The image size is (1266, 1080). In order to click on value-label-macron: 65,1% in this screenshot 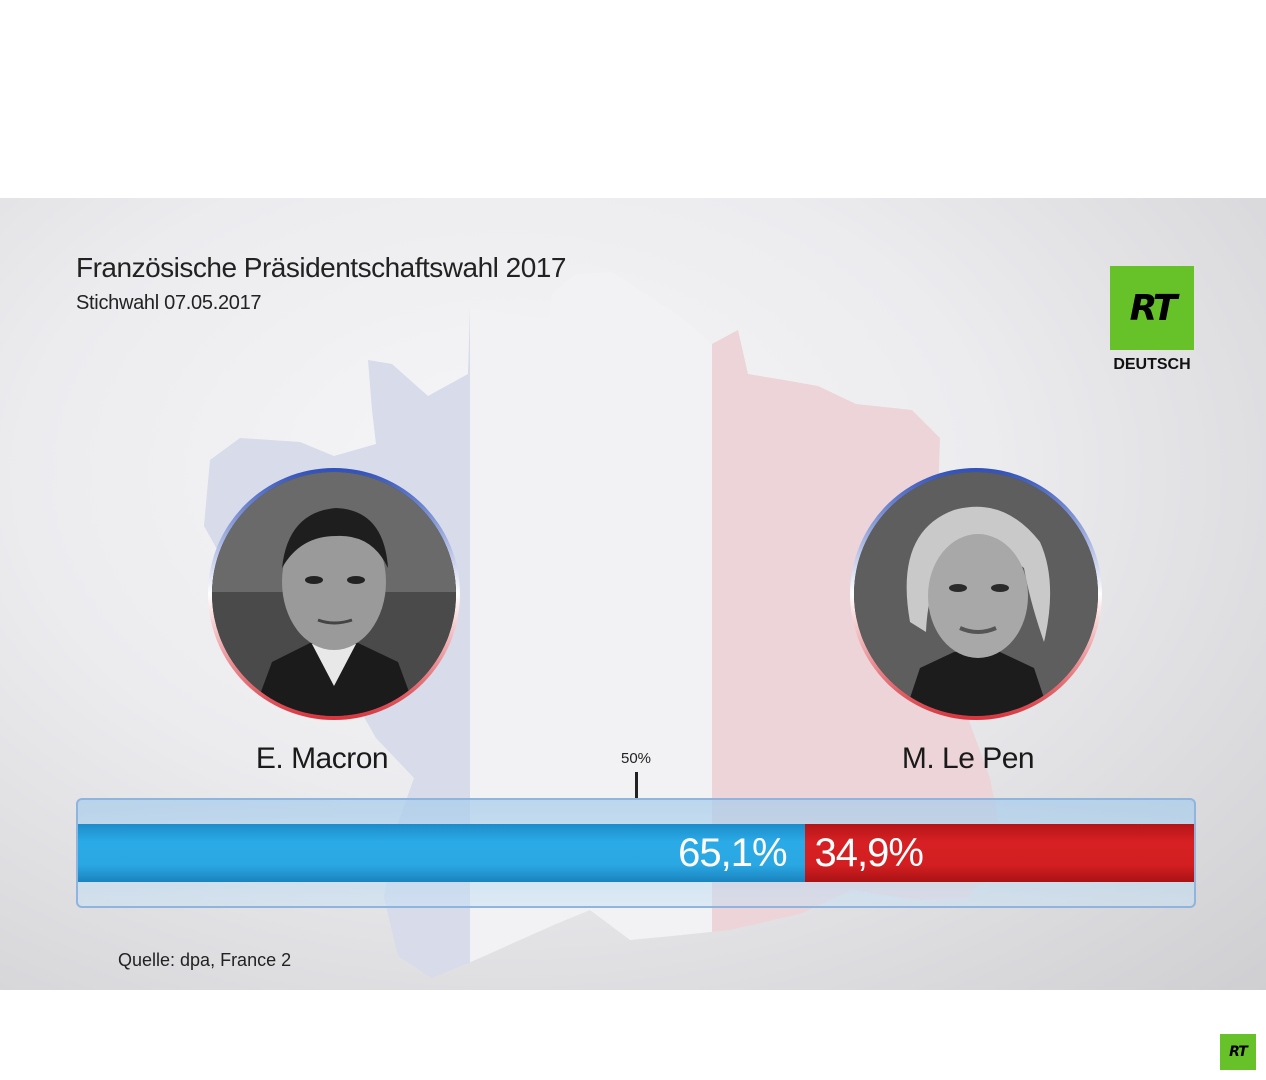, I will do `click(732, 852)`.